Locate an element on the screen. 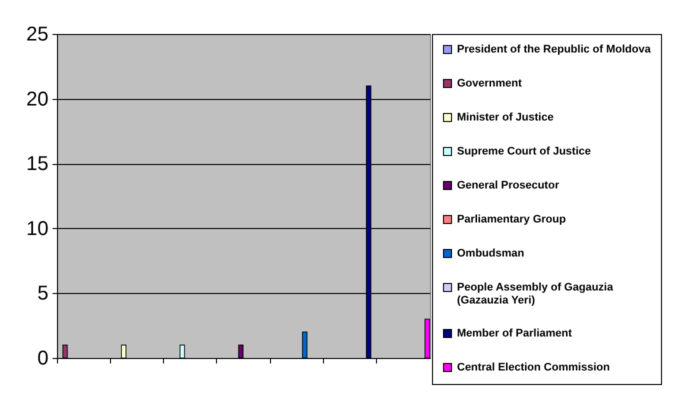  legend-label: People Assembly of Gagauzia (Gazauzia Yeri) is located at coordinates (535, 294).